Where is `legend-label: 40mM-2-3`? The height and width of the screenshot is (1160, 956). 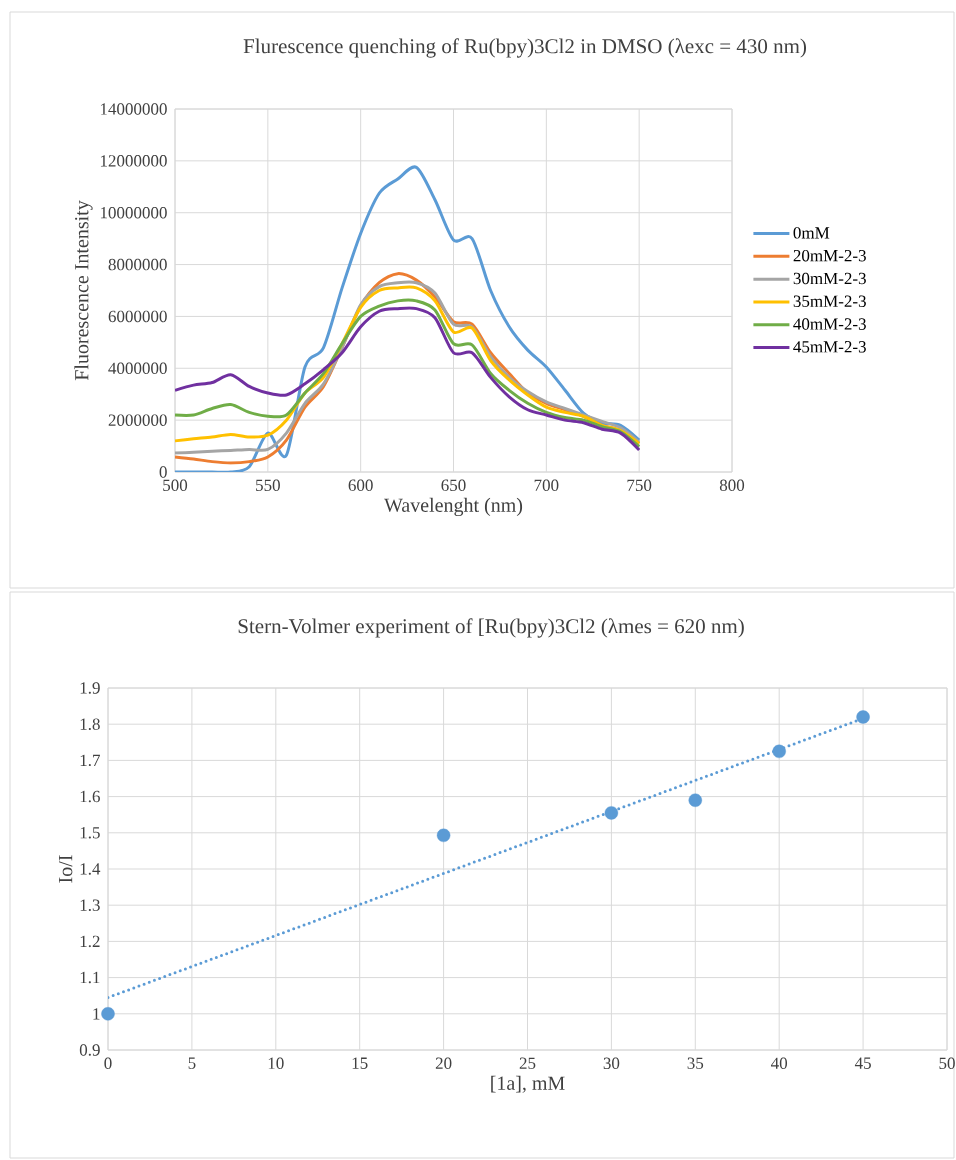 legend-label: 40mM-2-3 is located at coordinates (829, 324).